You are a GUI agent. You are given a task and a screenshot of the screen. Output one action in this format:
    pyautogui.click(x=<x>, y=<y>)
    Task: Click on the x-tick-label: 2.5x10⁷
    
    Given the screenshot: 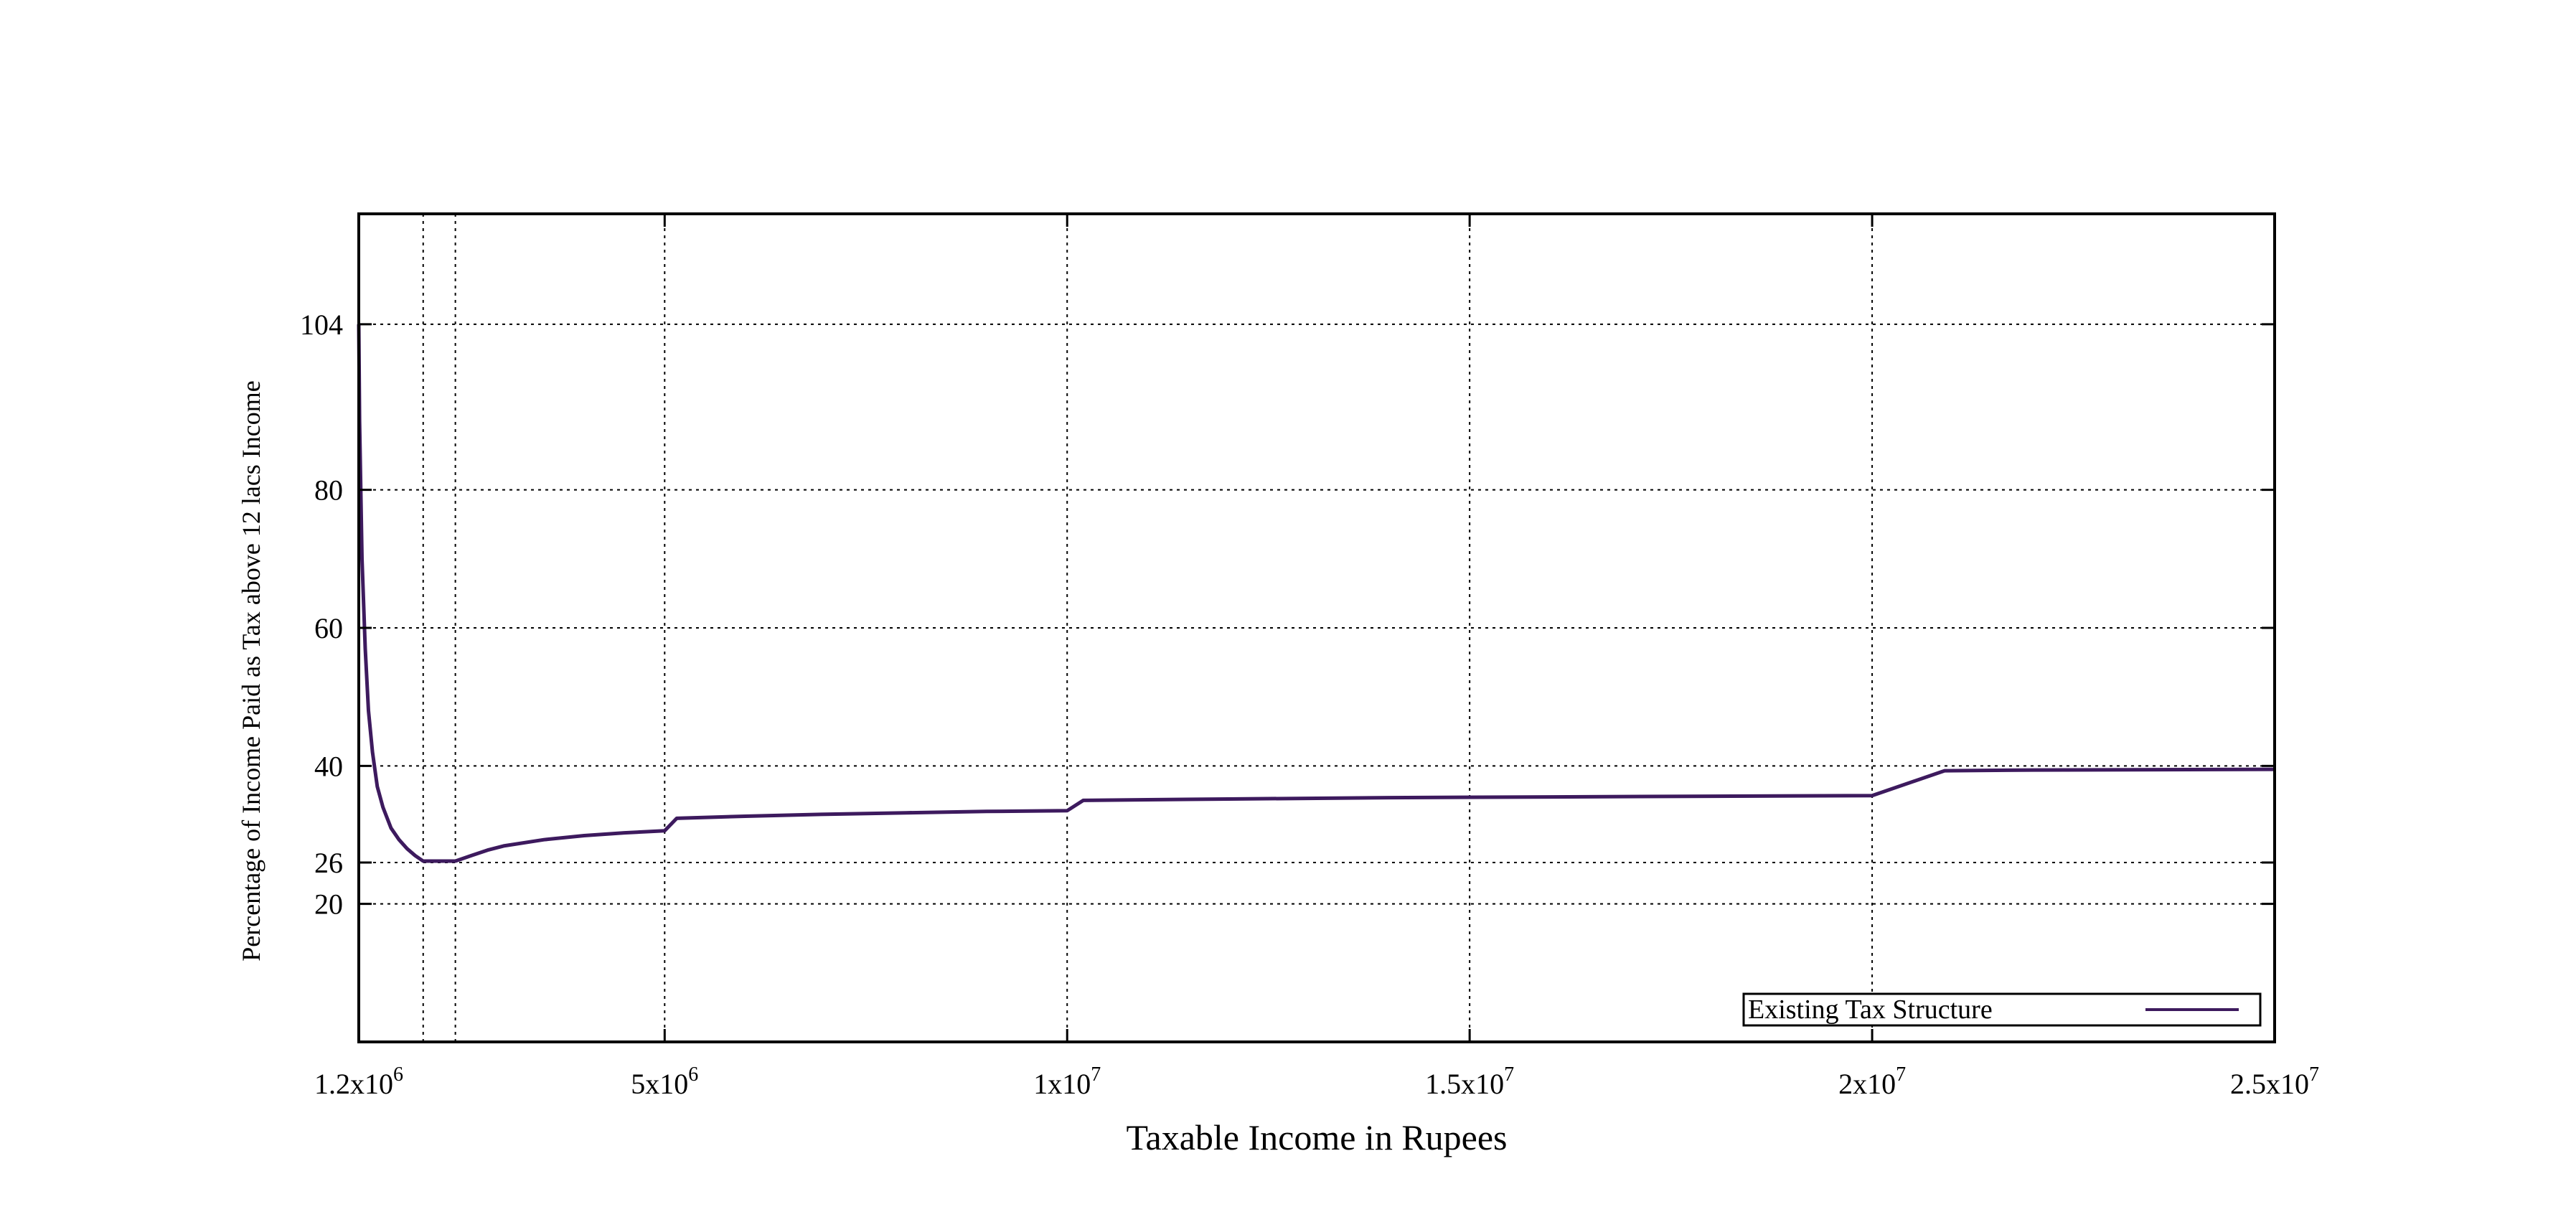 What is the action you would take?
    pyautogui.click(x=2274, y=1081)
    